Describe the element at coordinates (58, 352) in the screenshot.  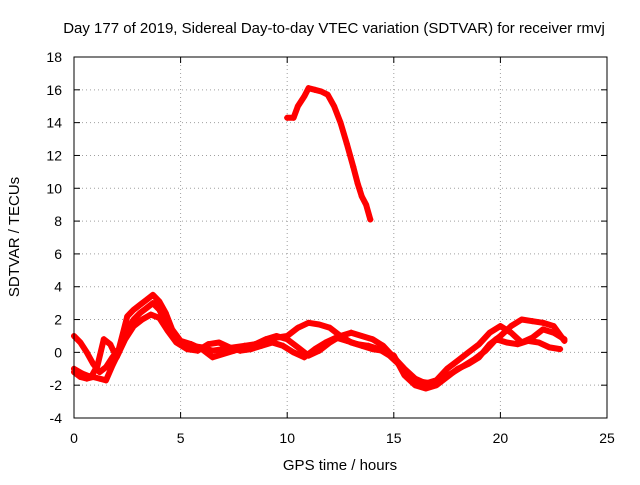
I see `y-tick-label: 0` at that location.